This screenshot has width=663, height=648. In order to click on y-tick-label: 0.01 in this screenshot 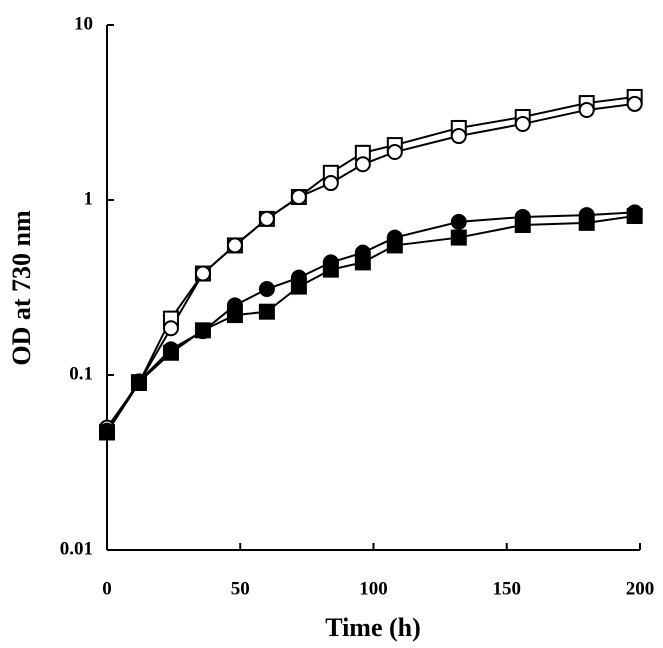, I will do `click(76, 548)`.